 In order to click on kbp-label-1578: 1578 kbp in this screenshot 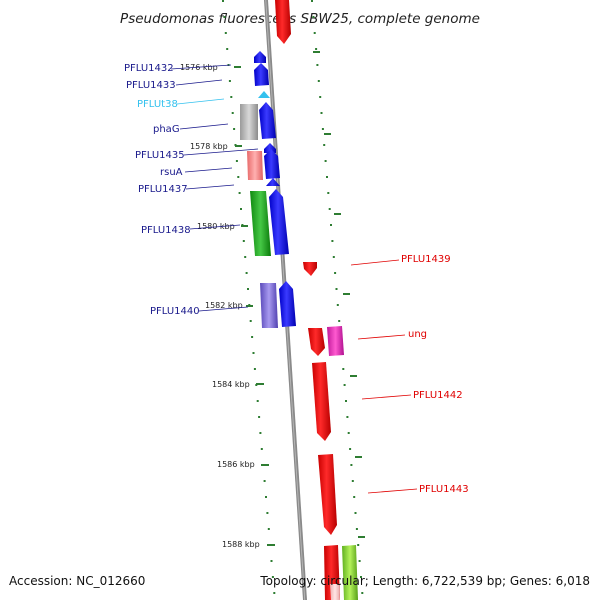, I will do `click(209, 146)`.